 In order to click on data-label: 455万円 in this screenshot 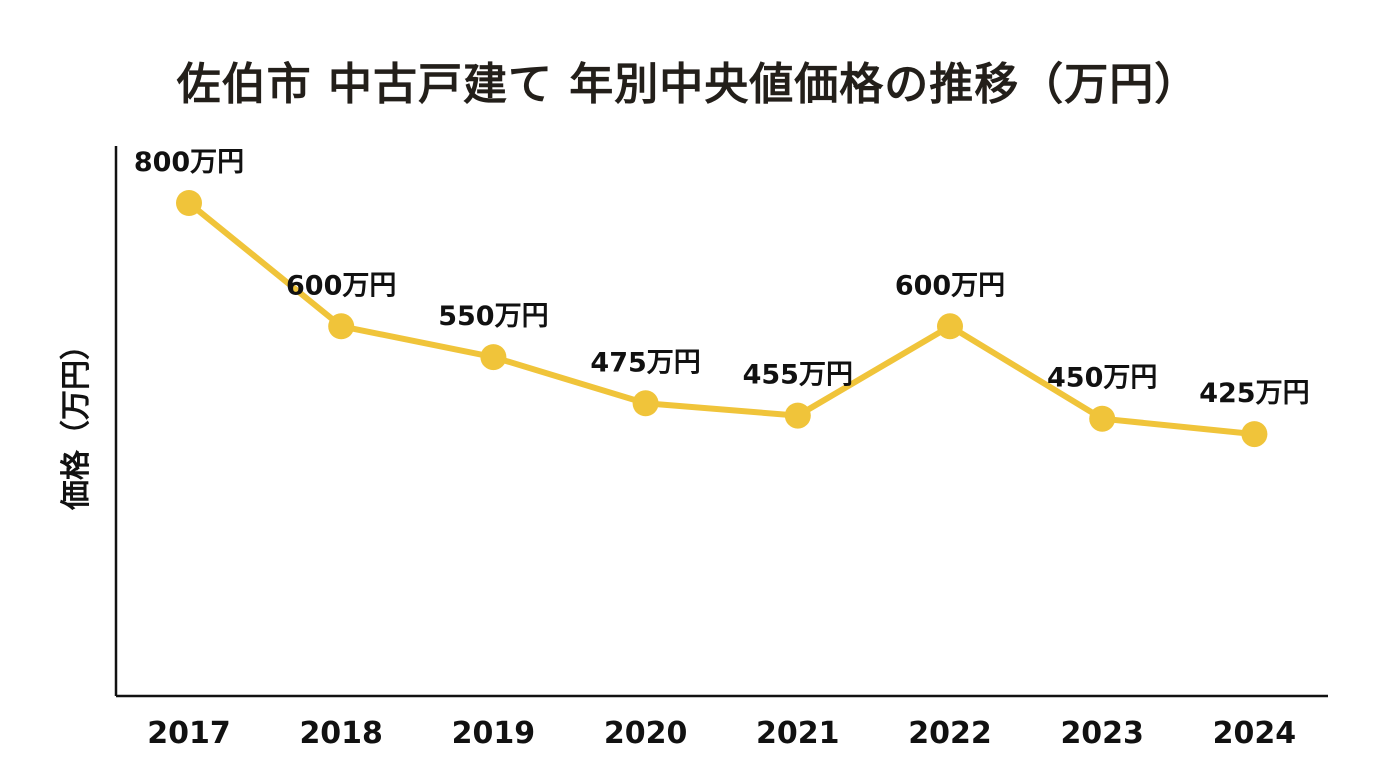, I will do `click(798, 375)`.